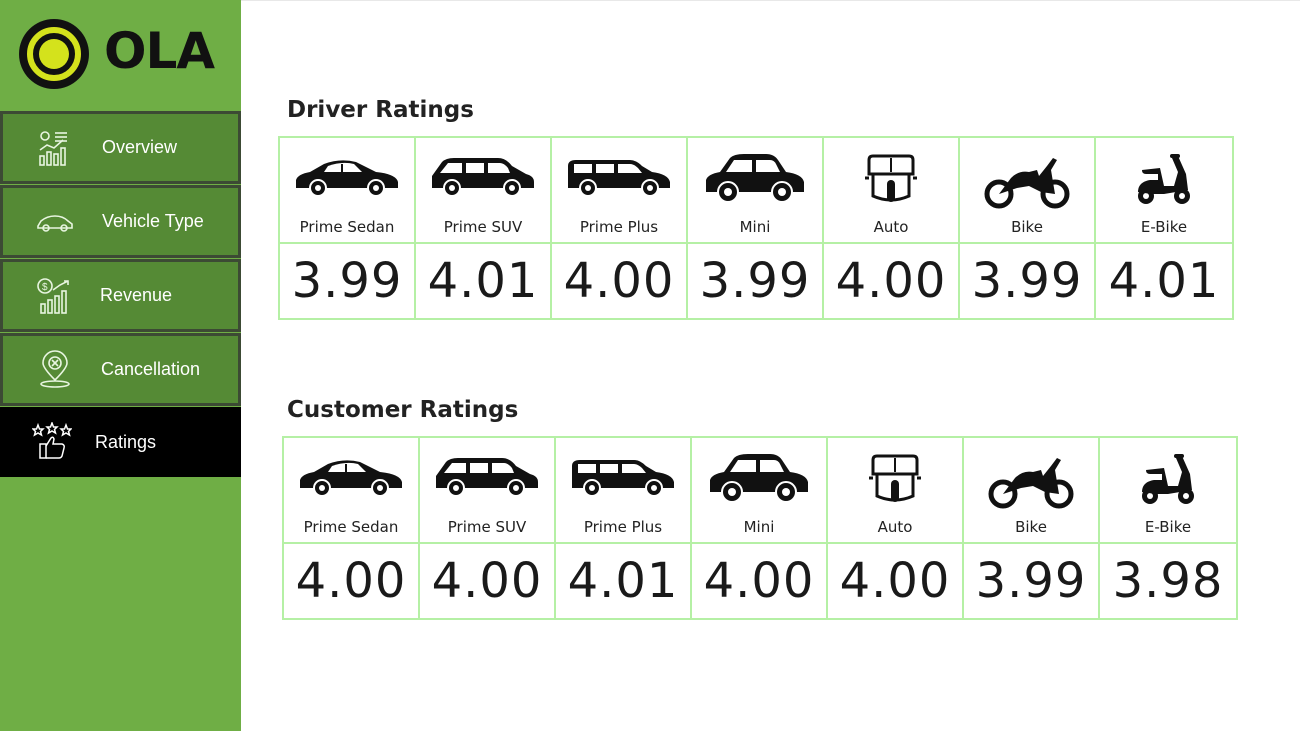 This screenshot has width=1300, height=731. I want to click on rating-value: 3.98, so click(1168, 581).